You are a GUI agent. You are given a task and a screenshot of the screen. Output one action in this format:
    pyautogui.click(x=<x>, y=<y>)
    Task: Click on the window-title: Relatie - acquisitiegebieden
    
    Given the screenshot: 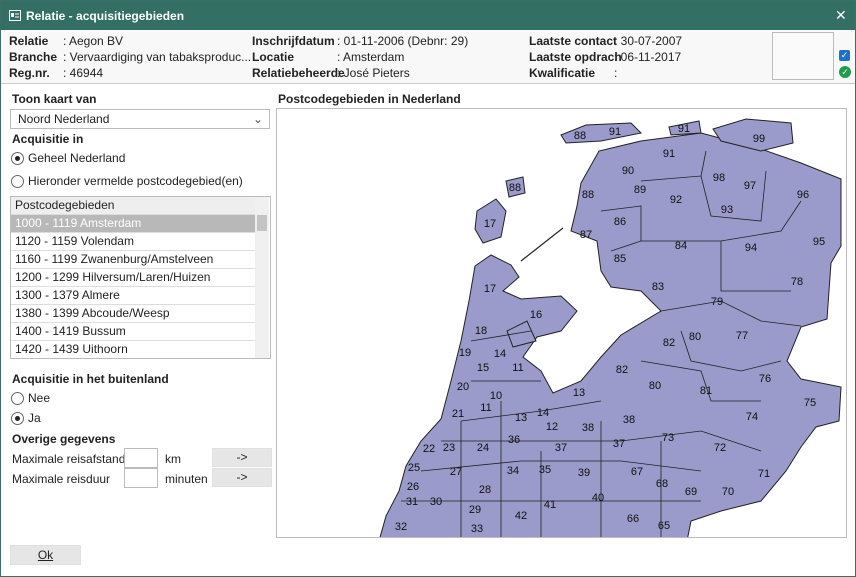 What is the action you would take?
    pyautogui.click(x=105, y=16)
    